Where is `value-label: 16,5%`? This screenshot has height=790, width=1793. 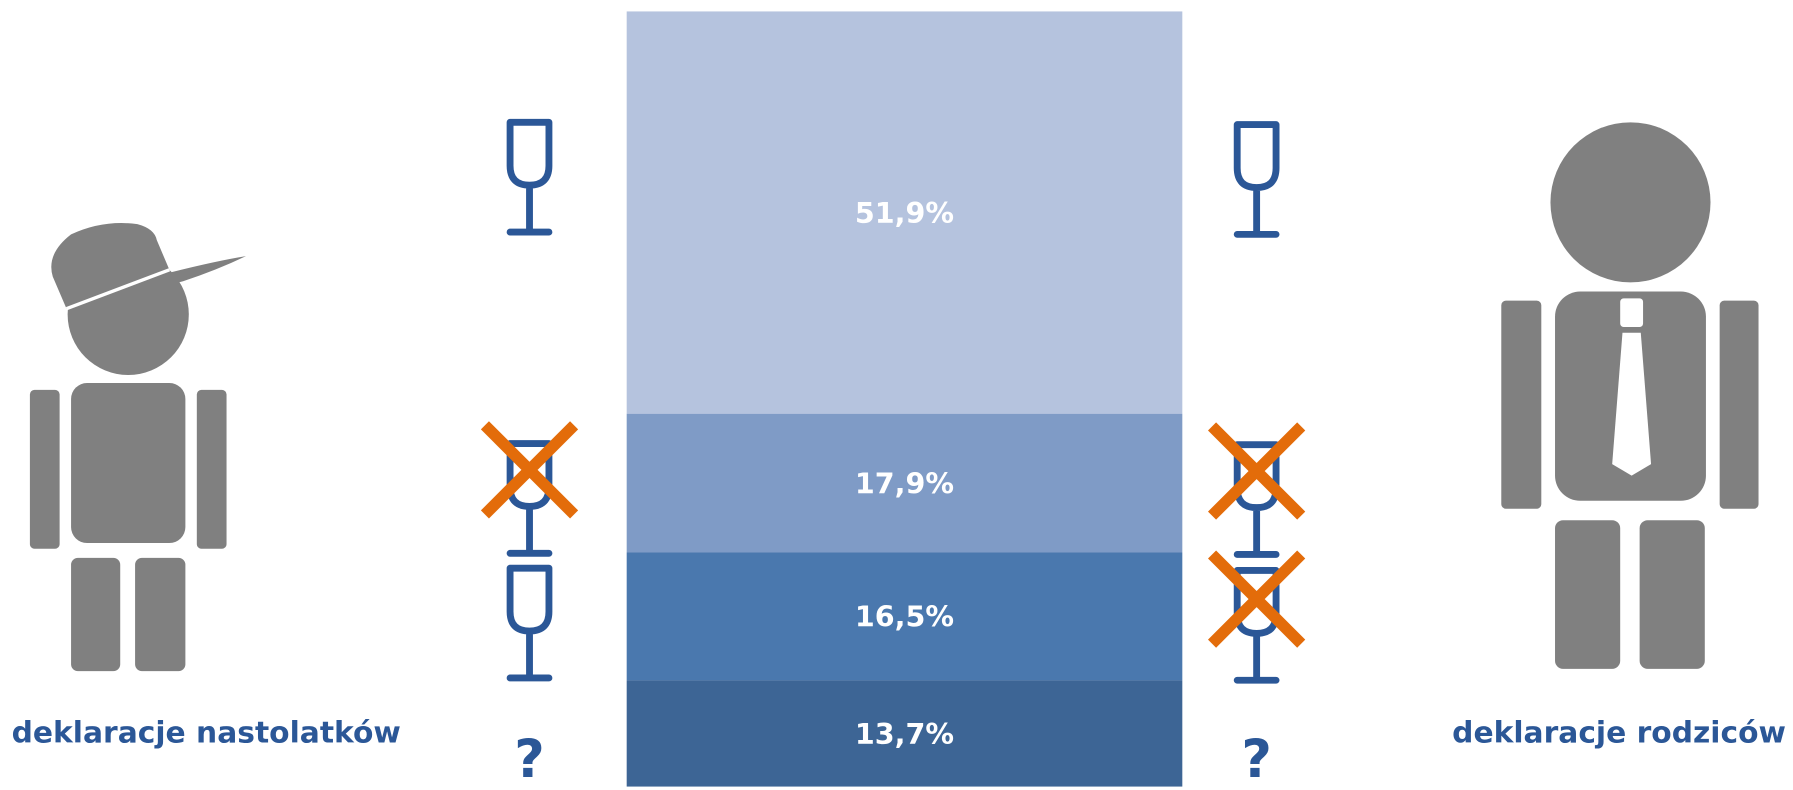 value-label: 16,5% is located at coordinates (904, 617).